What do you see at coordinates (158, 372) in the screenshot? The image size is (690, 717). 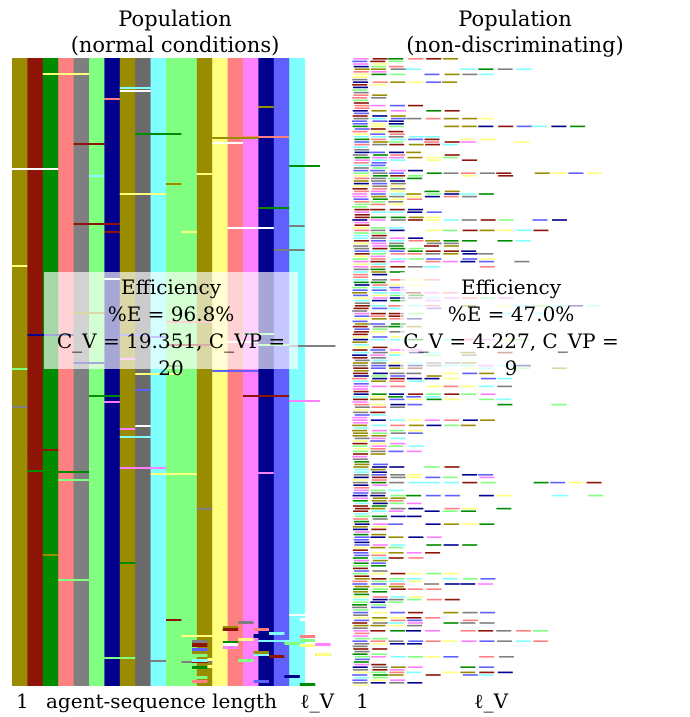 I see `sequence-column` at bounding box center [158, 372].